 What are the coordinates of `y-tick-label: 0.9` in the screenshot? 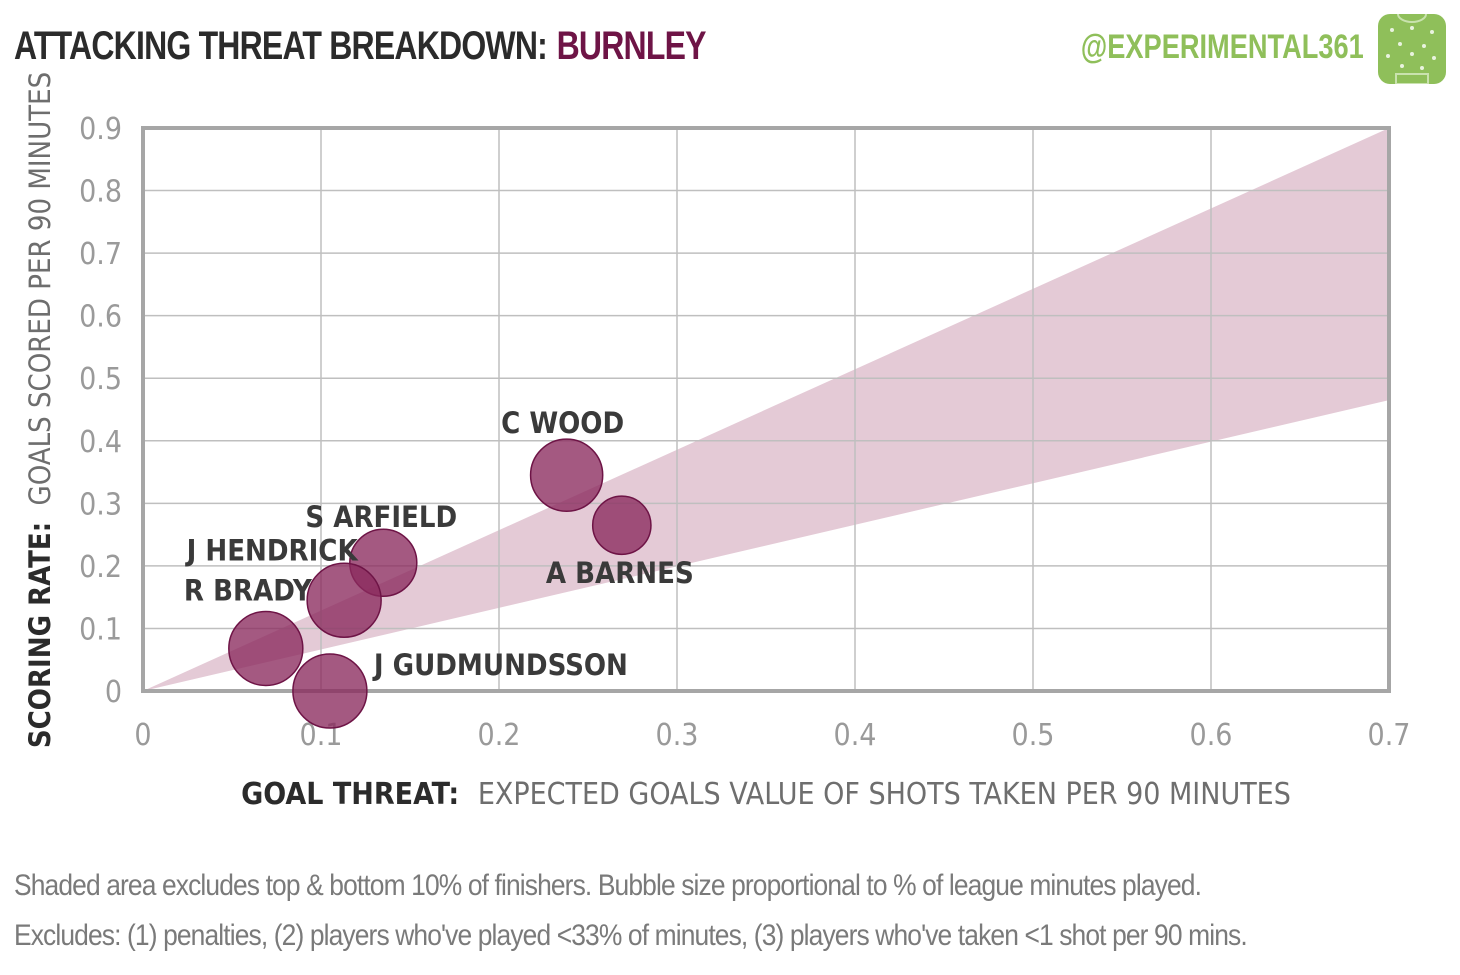 It's located at (100, 129).